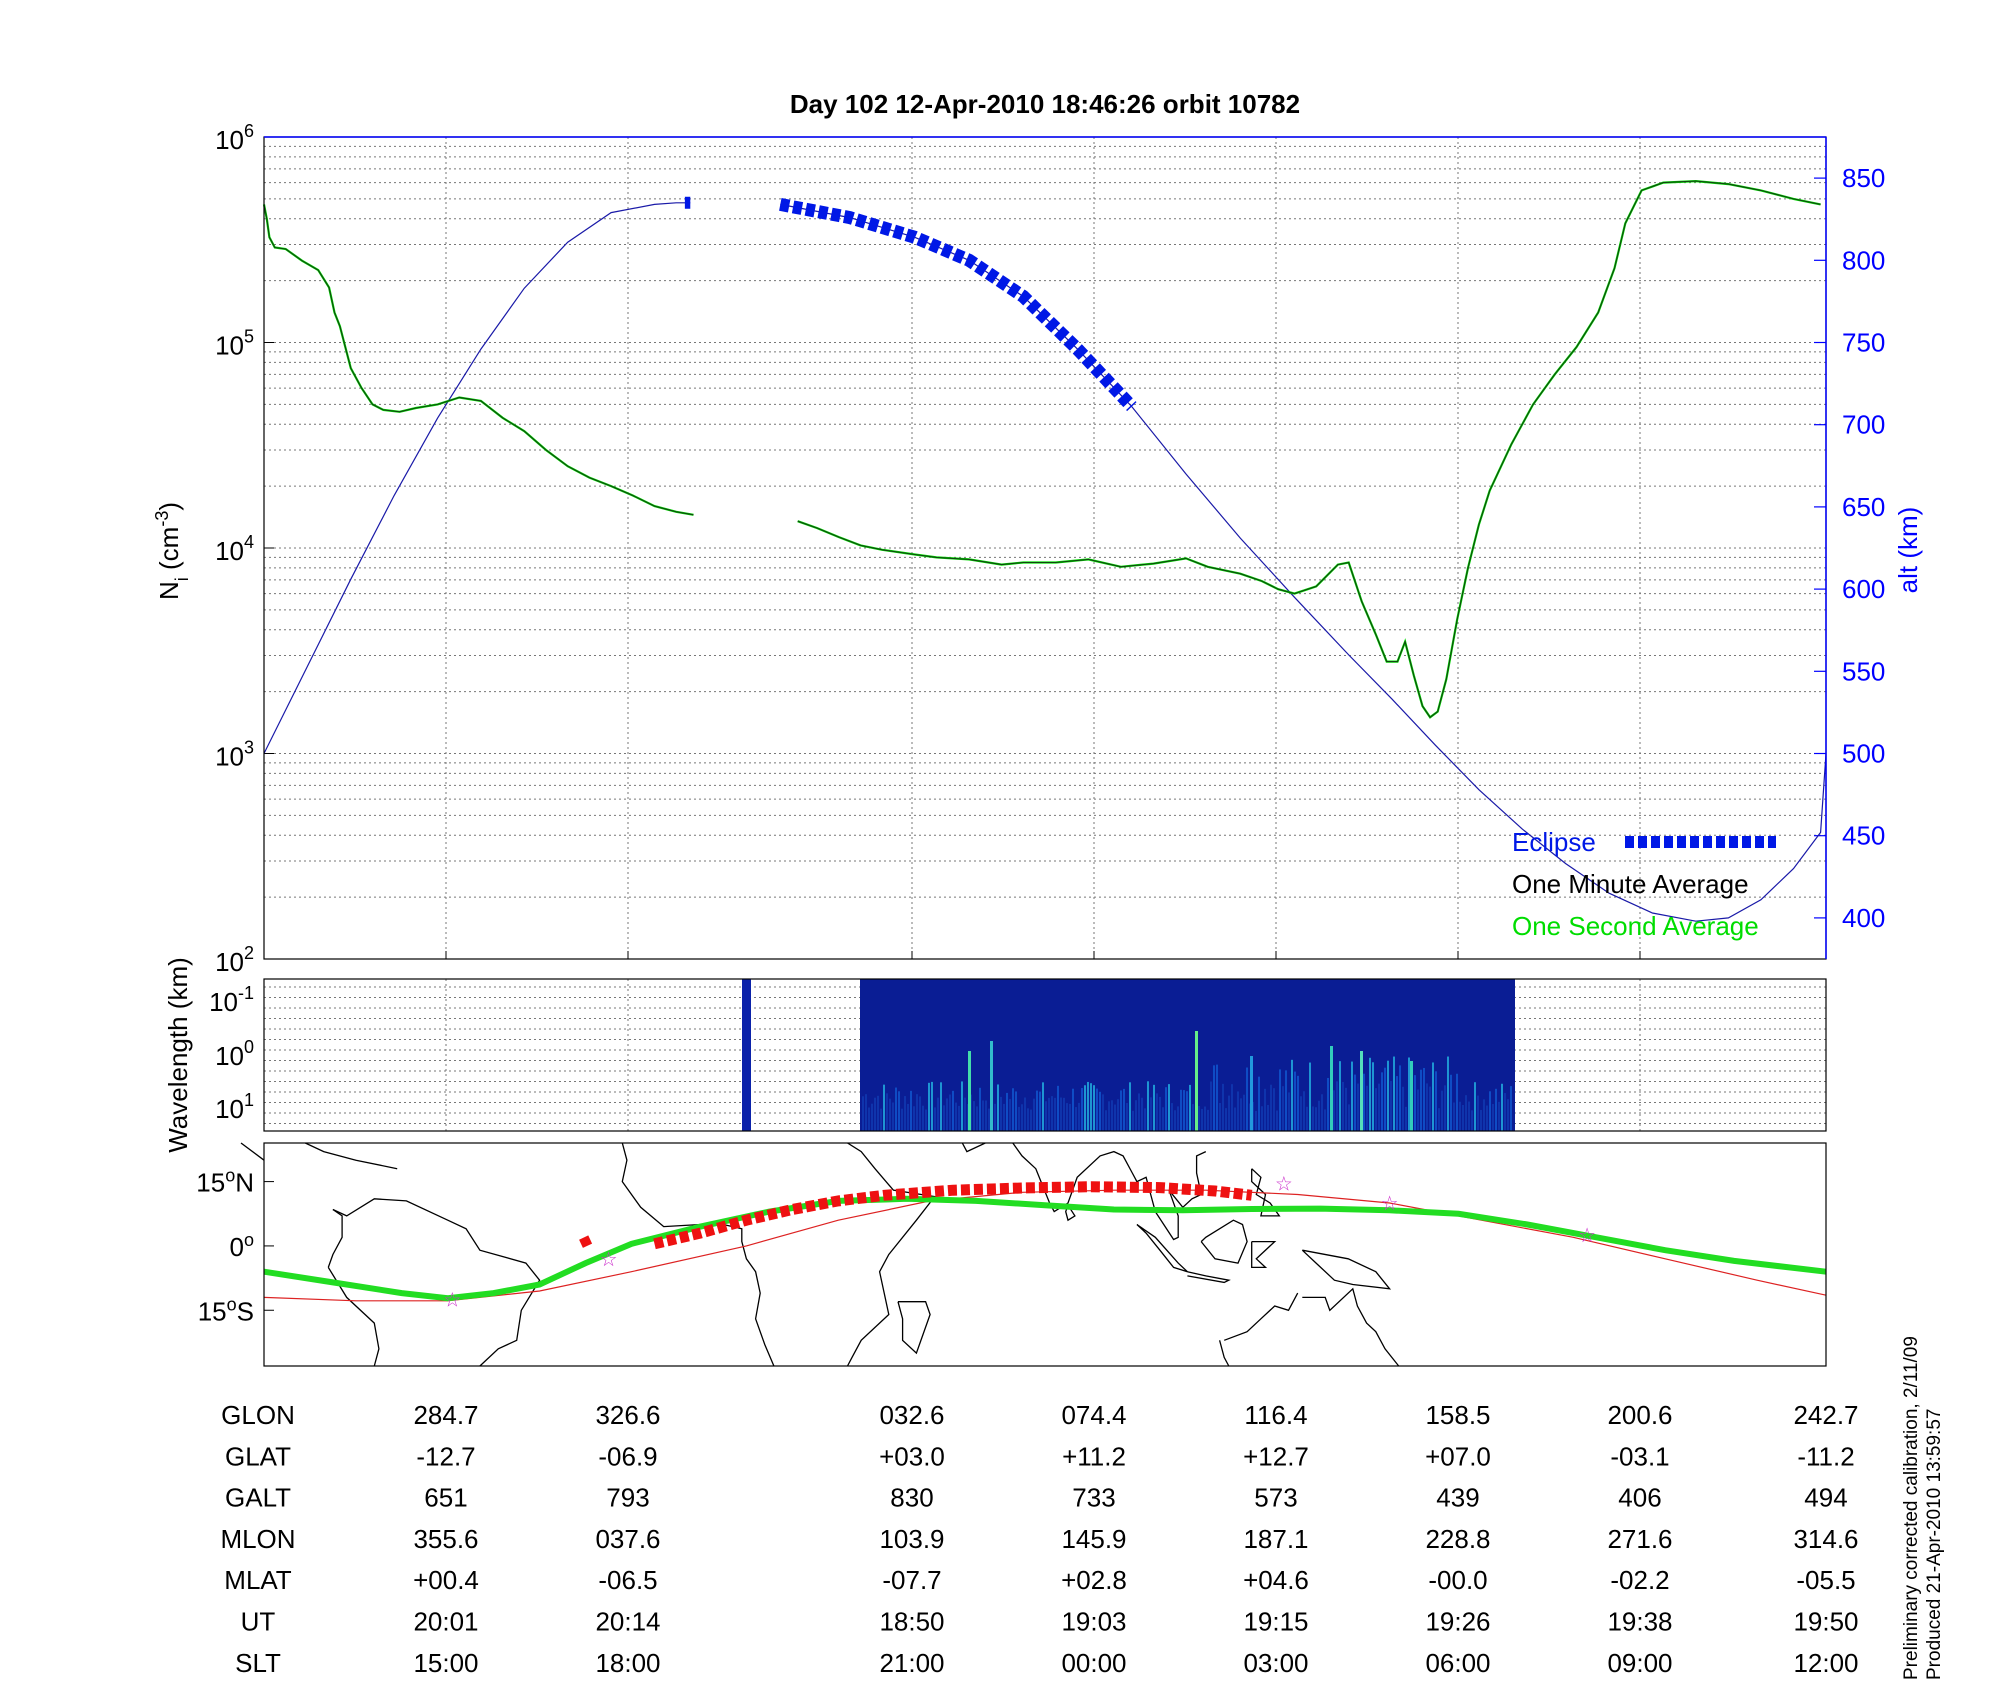 Image resolution: width=2000 pixels, height=1705 pixels. I want to click on spectrogram-spike, so click(1361, 1091).